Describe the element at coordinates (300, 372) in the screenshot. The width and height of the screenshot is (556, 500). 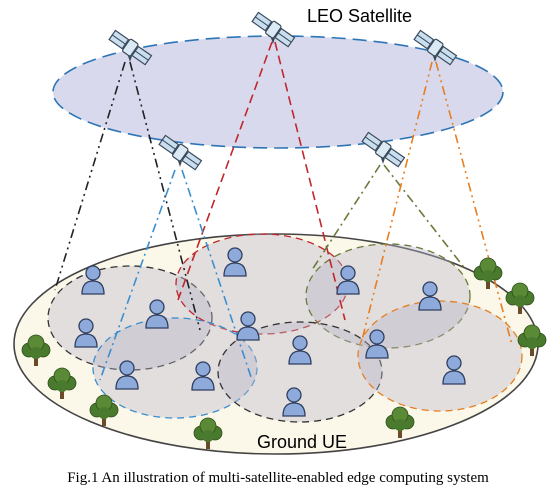
I see `coverage-area-bottom-center` at that location.